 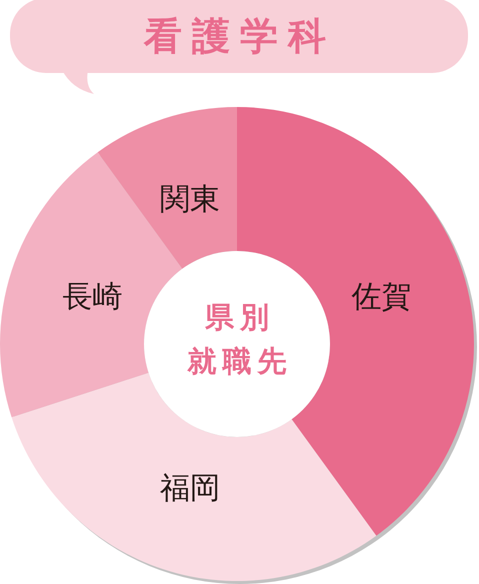 What do you see at coordinates (240, 340) in the screenshot?
I see `subtitle: 県別就職先` at bounding box center [240, 340].